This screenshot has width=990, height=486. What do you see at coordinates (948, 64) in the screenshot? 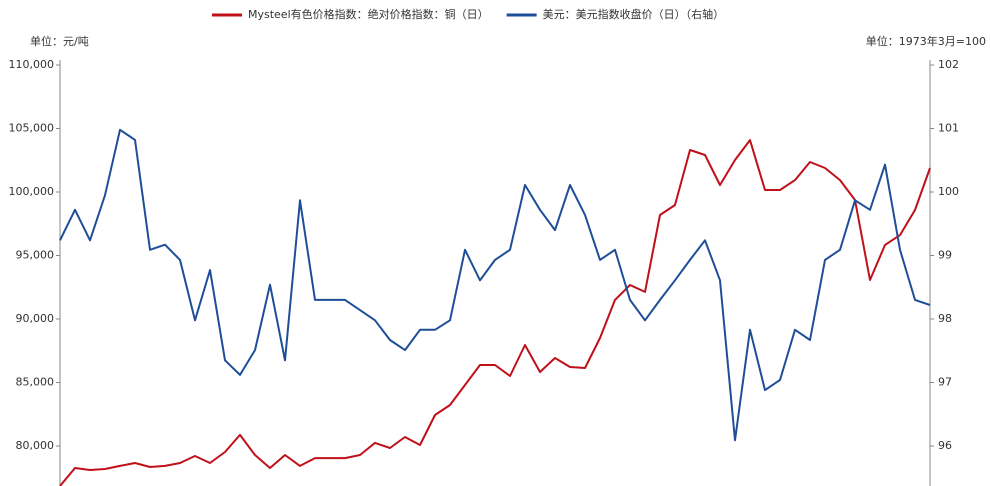
I see `y2-tick-label: 102` at bounding box center [948, 64].